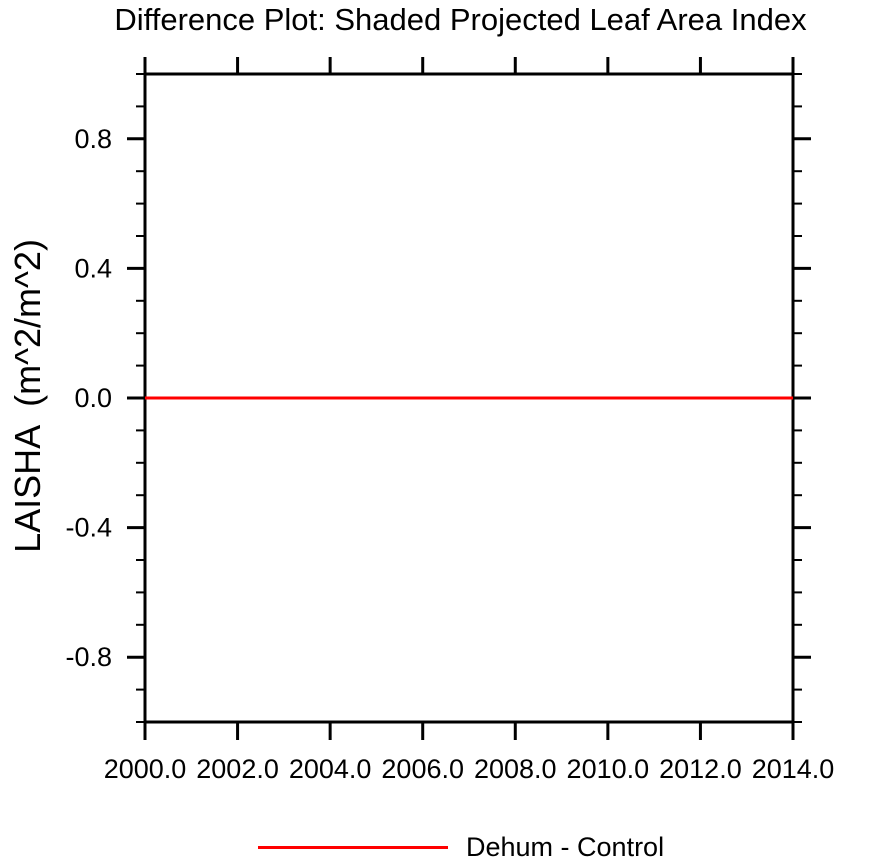  Describe the element at coordinates (93, 139) in the screenshot. I see `y-tick-label: 0.8` at that location.